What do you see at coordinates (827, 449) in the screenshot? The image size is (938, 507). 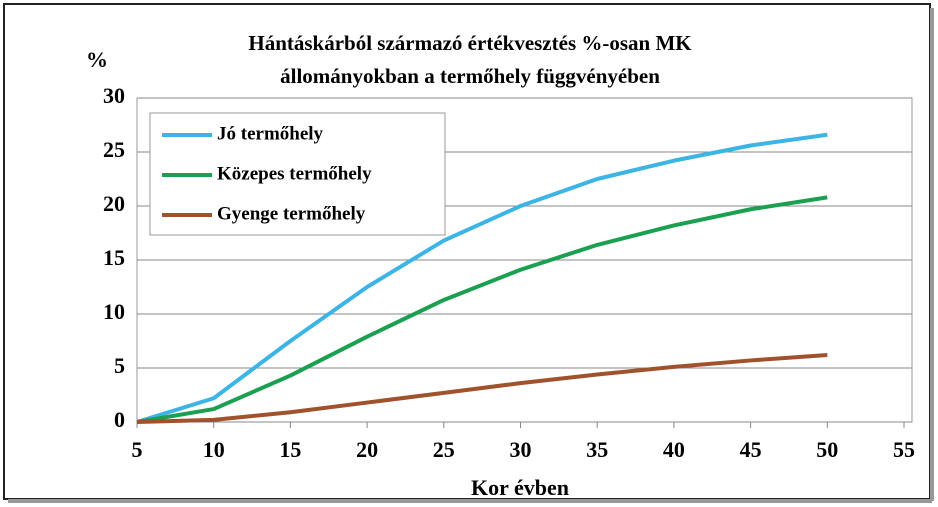 I see `x-tick-label: 50` at bounding box center [827, 449].